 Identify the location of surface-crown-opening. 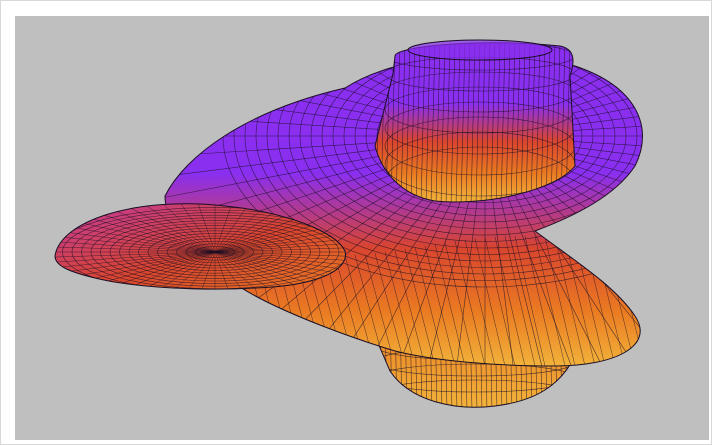
(480, 50).